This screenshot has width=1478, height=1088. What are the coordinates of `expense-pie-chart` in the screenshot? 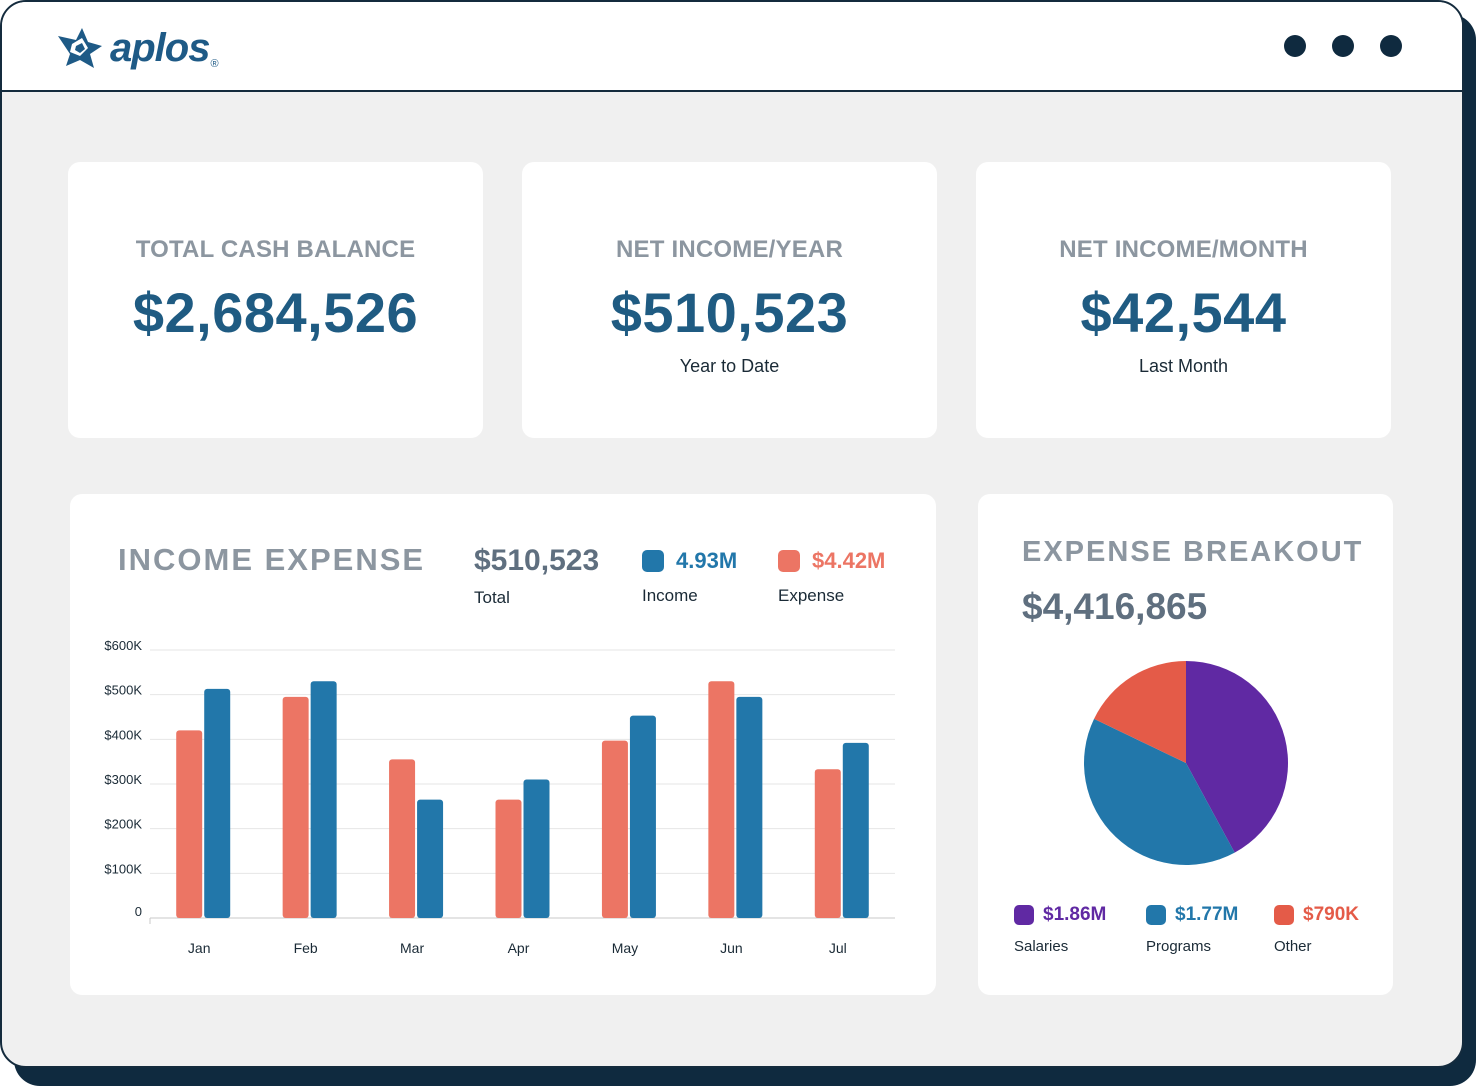 It's located at (1186, 763).